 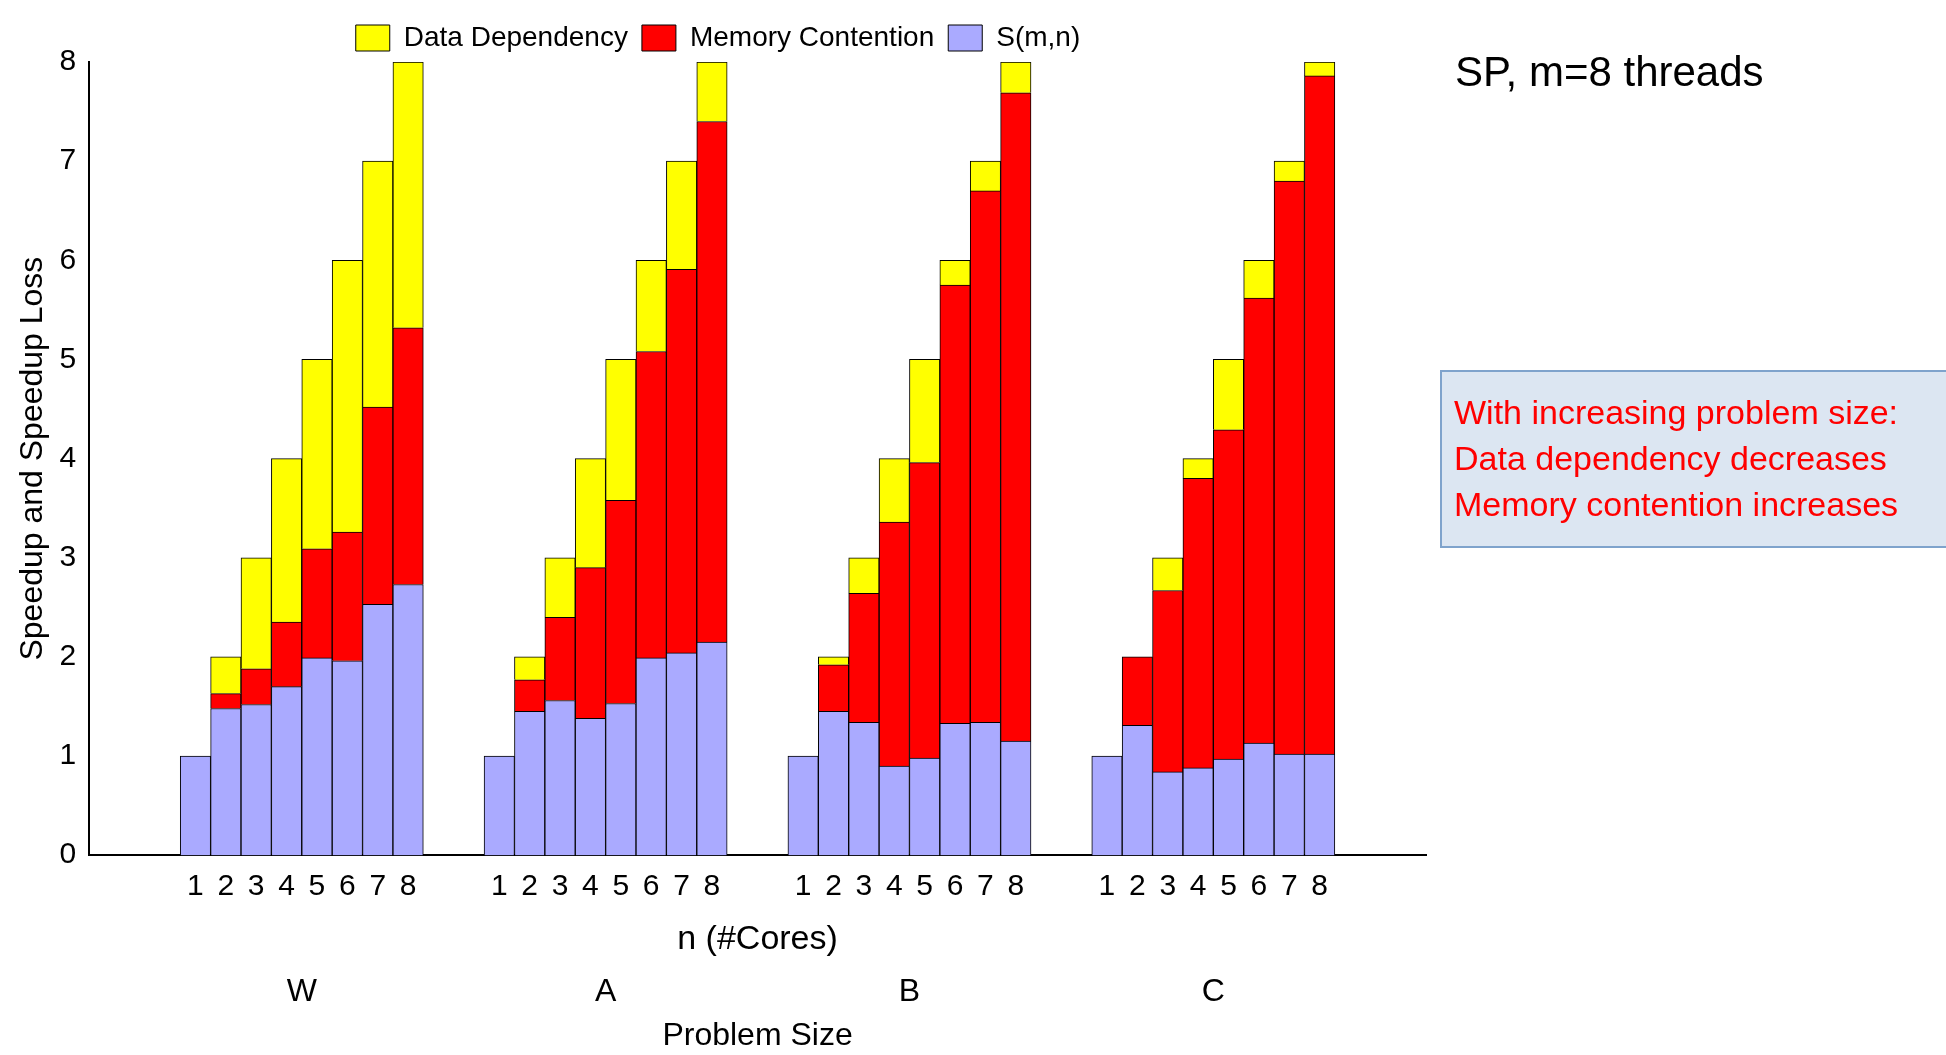 I want to click on y-tick-label: 2, so click(x=68, y=655).